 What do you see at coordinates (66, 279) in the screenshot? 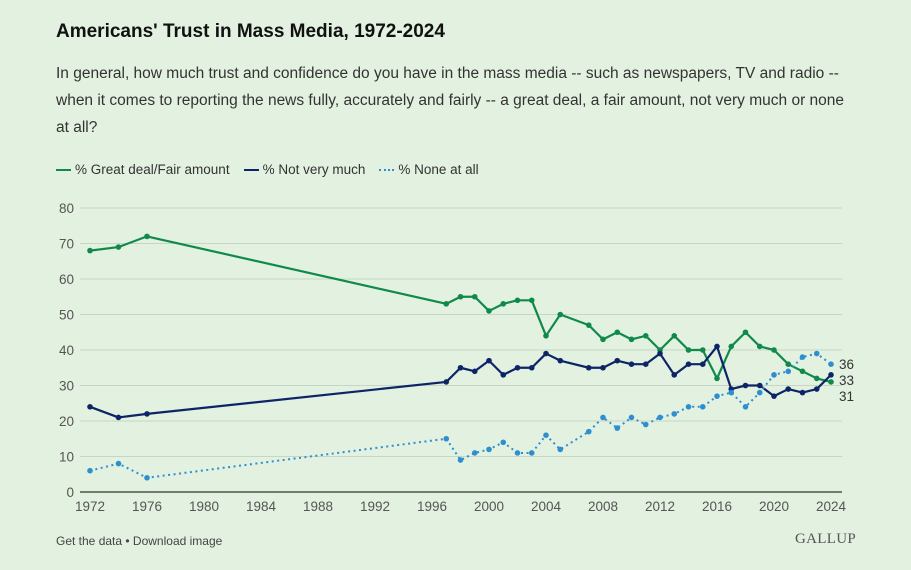
I see `y-tick-label: 60` at bounding box center [66, 279].